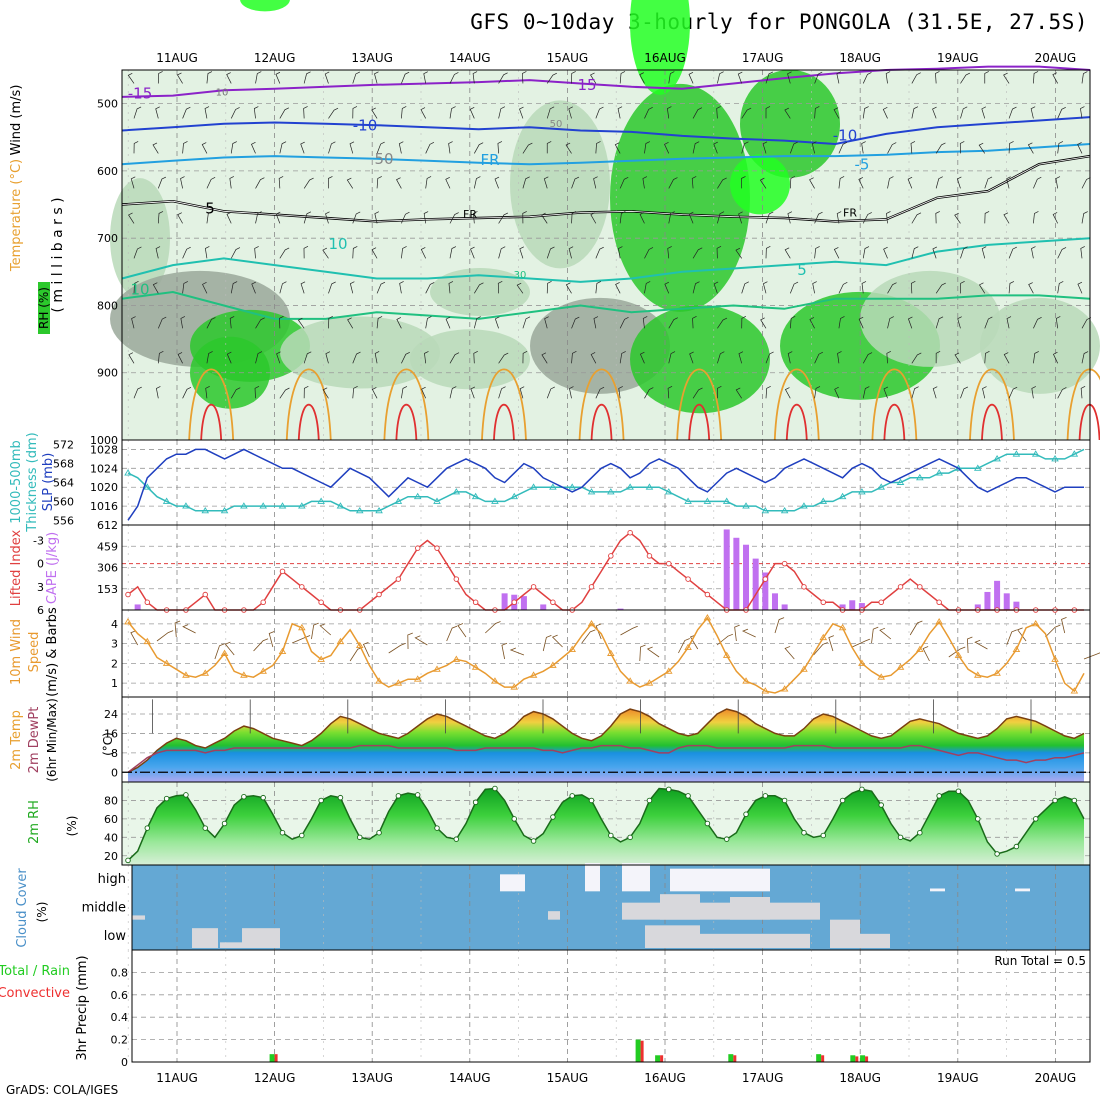  Describe the element at coordinates (104, 506) in the screenshot. I see `slp-tick: 1016` at that location.